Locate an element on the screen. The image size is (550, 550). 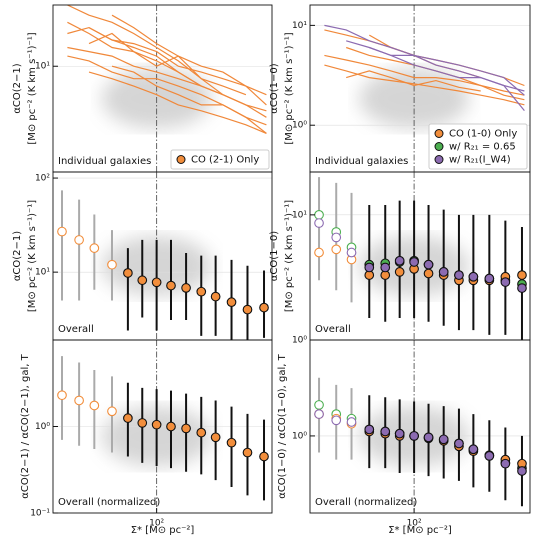
annotation: Overall is located at coordinates (333, 329).